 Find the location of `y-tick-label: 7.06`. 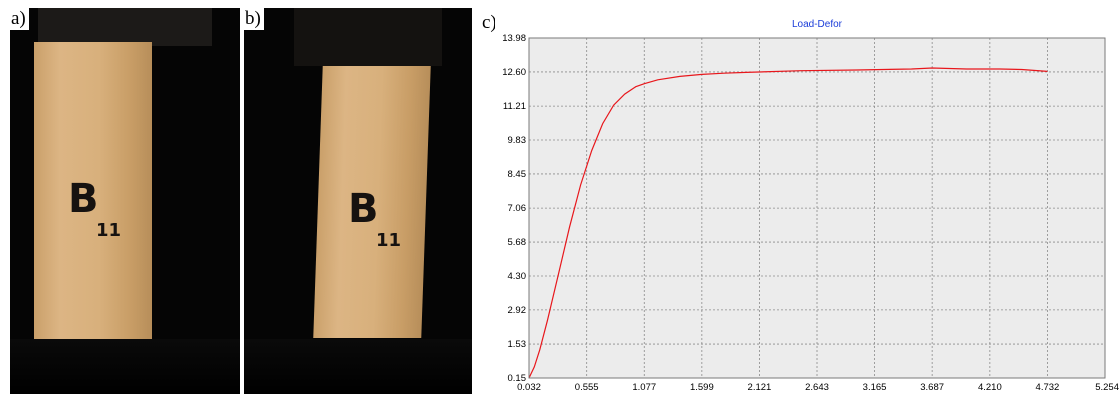

y-tick-label: 7.06 is located at coordinates (517, 208).